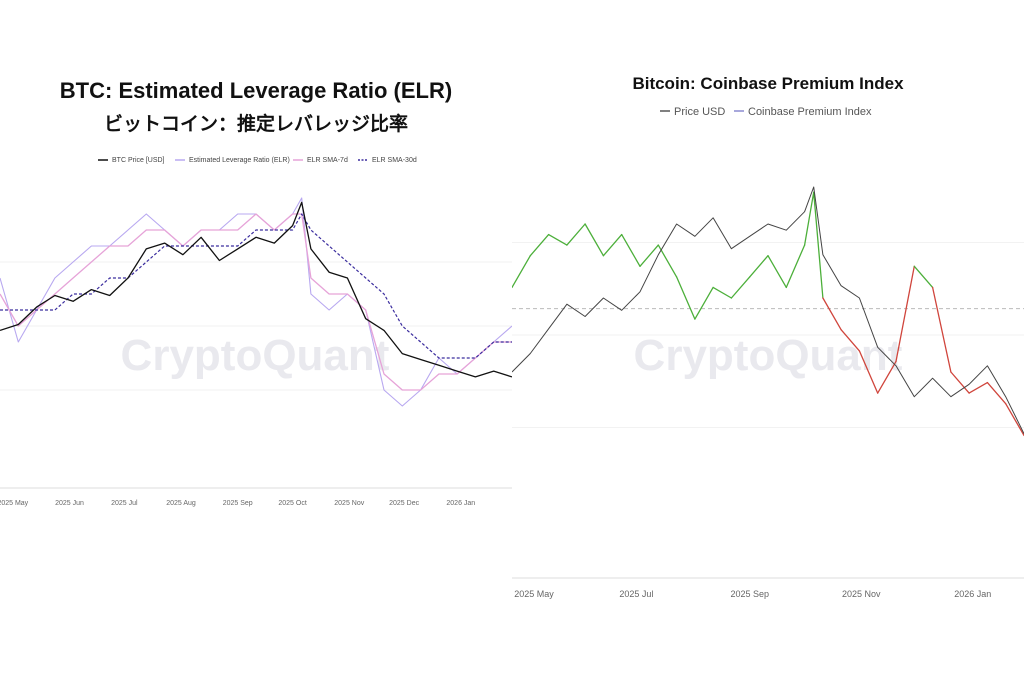 Image resolution: width=1024 pixels, height=687 pixels. Describe the element at coordinates (394, 160) in the screenshot. I see `legend-label: ELR SMA-30d` at that location.